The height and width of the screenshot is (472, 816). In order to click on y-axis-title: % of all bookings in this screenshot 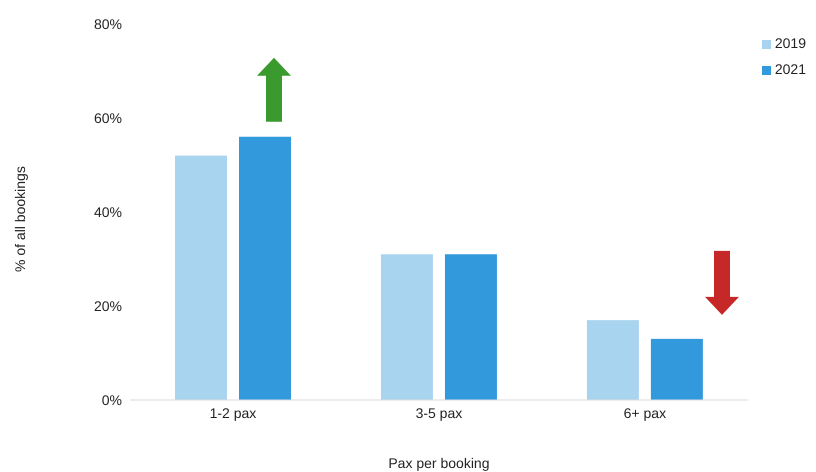, I will do `click(20, 219)`.